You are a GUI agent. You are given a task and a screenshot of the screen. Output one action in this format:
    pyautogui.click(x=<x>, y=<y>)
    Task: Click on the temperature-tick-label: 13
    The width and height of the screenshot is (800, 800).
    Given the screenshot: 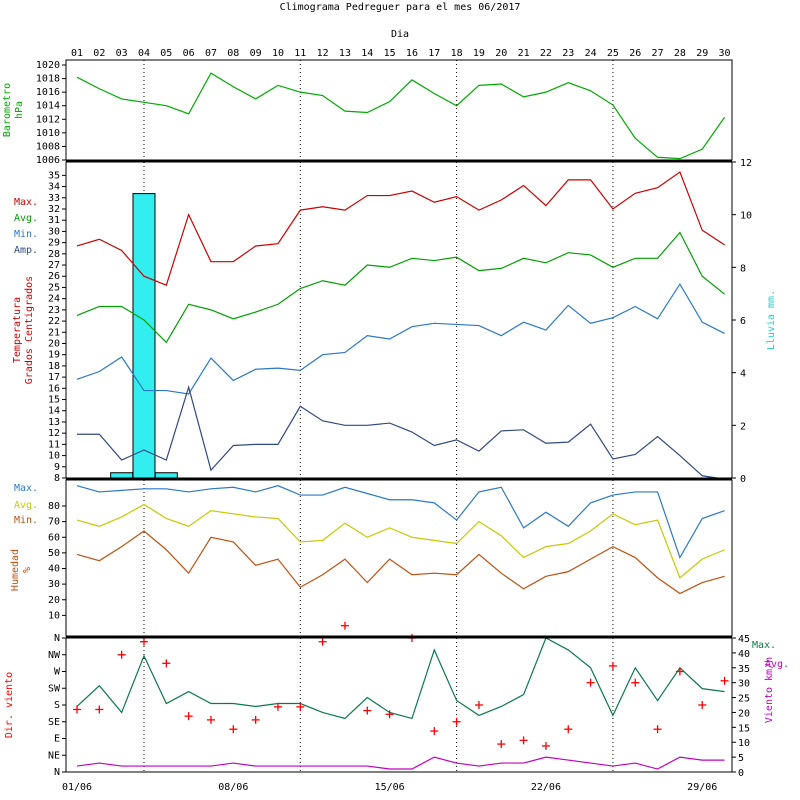 What is the action you would take?
    pyautogui.click(x=54, y=422)
    